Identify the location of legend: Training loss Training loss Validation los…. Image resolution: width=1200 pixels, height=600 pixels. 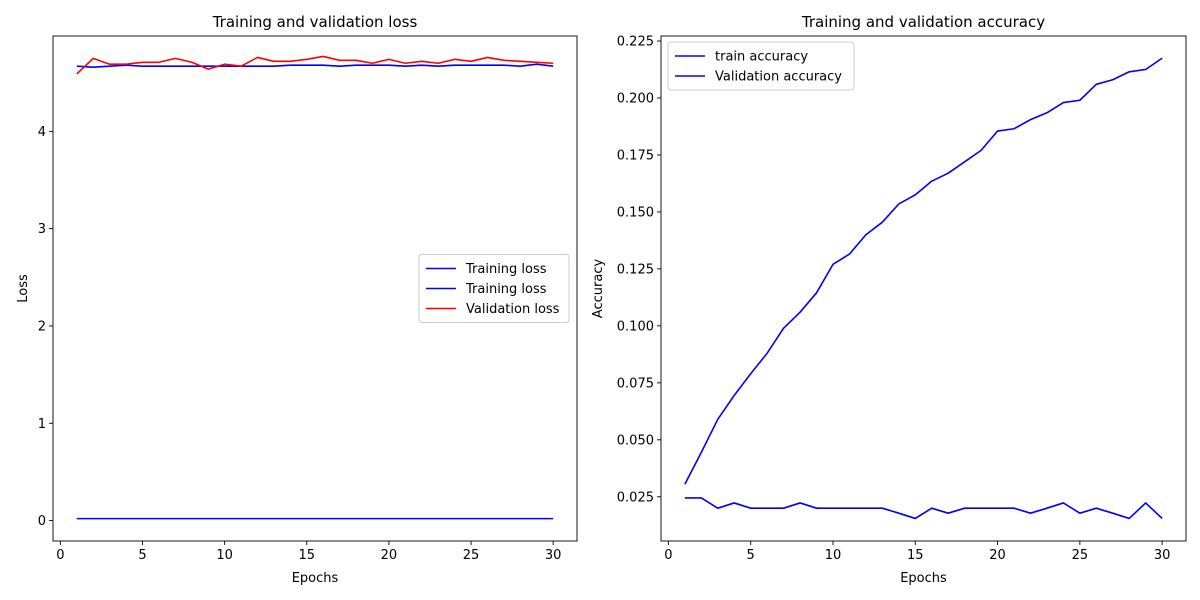
(494, 288).